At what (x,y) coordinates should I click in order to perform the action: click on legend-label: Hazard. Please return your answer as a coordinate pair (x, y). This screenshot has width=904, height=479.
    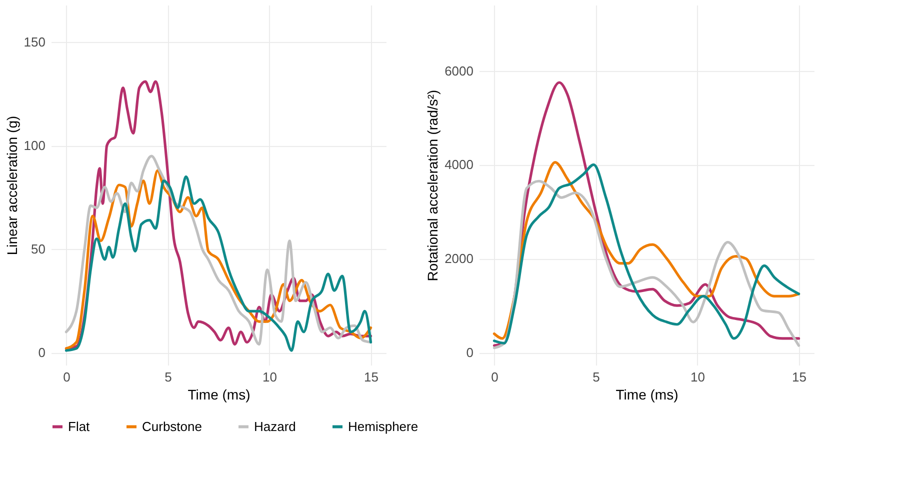
    Looking at the image, I should click on (275, 426).